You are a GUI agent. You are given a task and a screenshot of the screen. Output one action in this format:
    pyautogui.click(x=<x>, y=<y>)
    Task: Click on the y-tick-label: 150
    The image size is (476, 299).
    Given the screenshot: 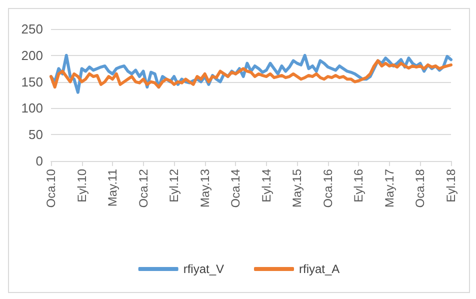 What is the action you would take?
    pyautogui.click(x=32, y=82)
    